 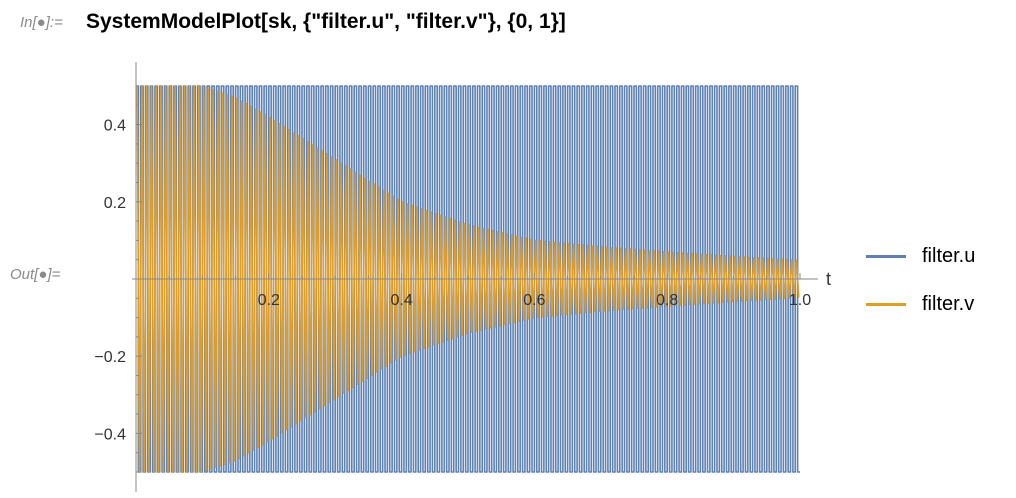 I want to click on input-cell-label: In[●]:=, so click(x=41, y=22).